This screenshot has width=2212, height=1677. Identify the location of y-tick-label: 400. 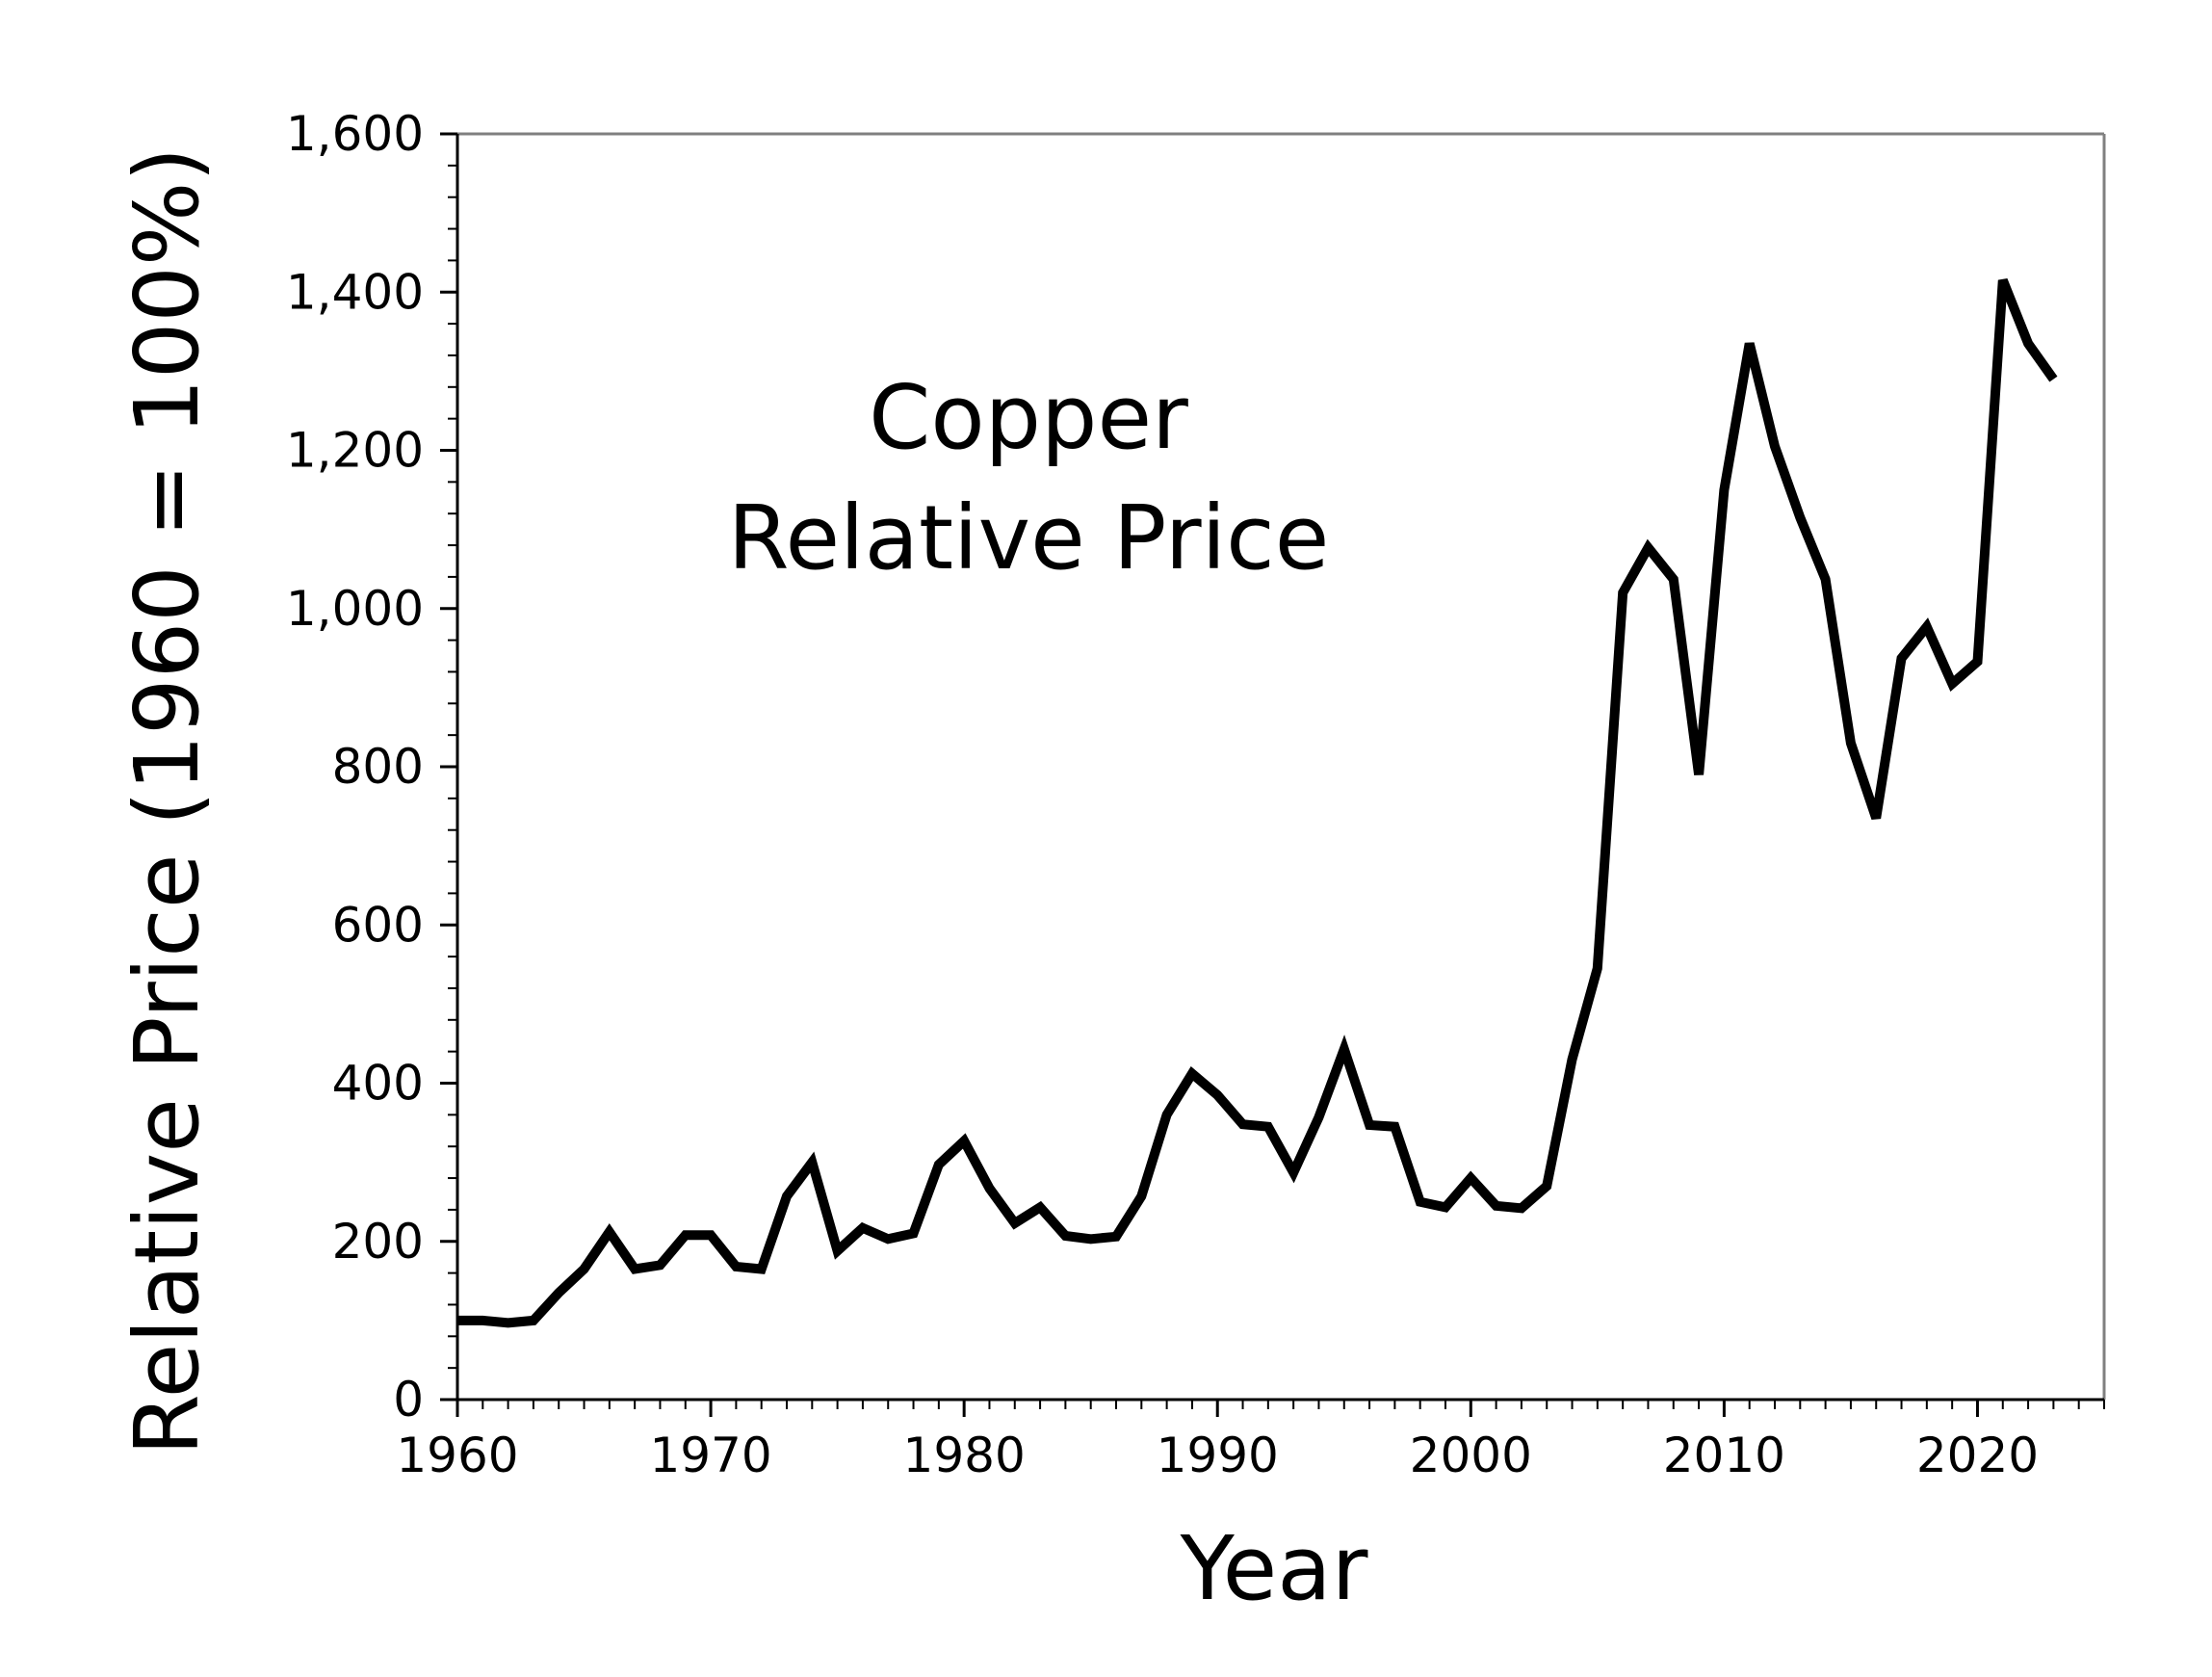
(378, 1084).